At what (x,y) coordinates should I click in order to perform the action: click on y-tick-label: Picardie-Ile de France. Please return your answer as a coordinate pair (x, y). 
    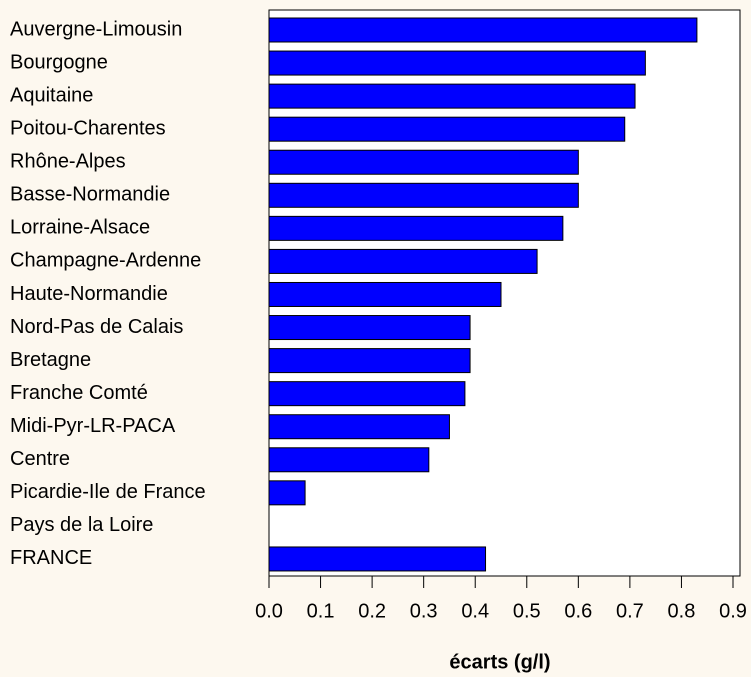
    Looking at the image, I should click on (108, 492).